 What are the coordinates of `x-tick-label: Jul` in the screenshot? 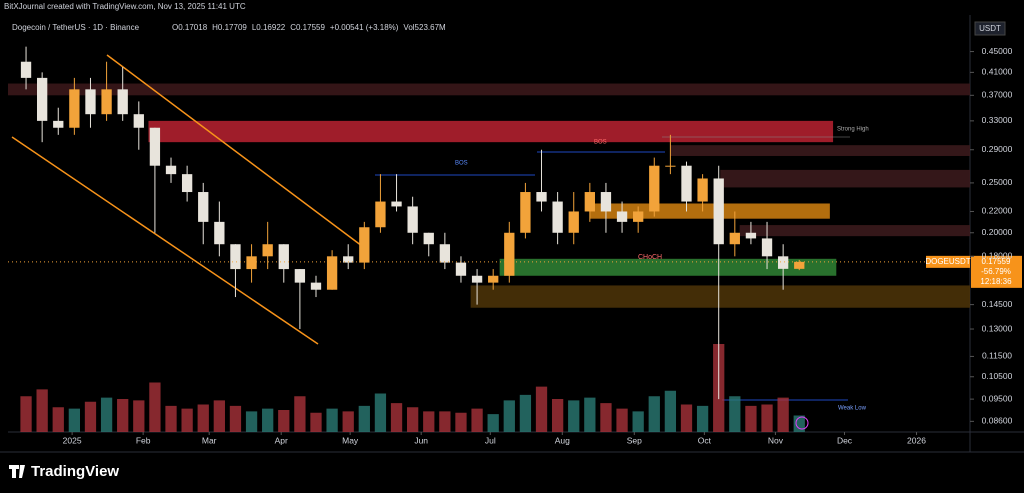 It's located at (490, 440).